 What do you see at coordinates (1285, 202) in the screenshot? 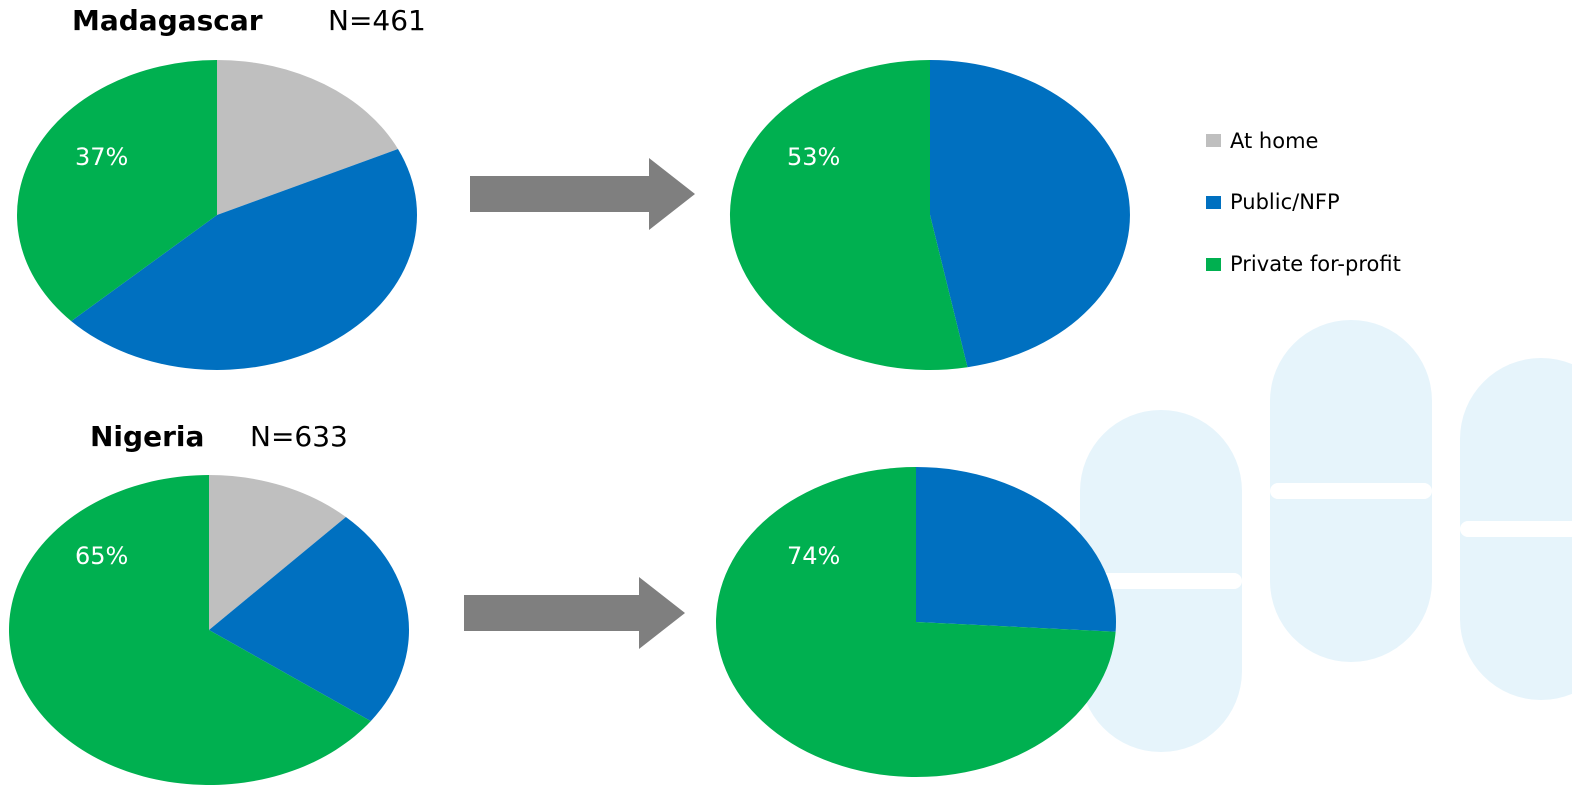
I see `legend-label-public-nfp: Public/NFP` at bounding box center [1285, 202].